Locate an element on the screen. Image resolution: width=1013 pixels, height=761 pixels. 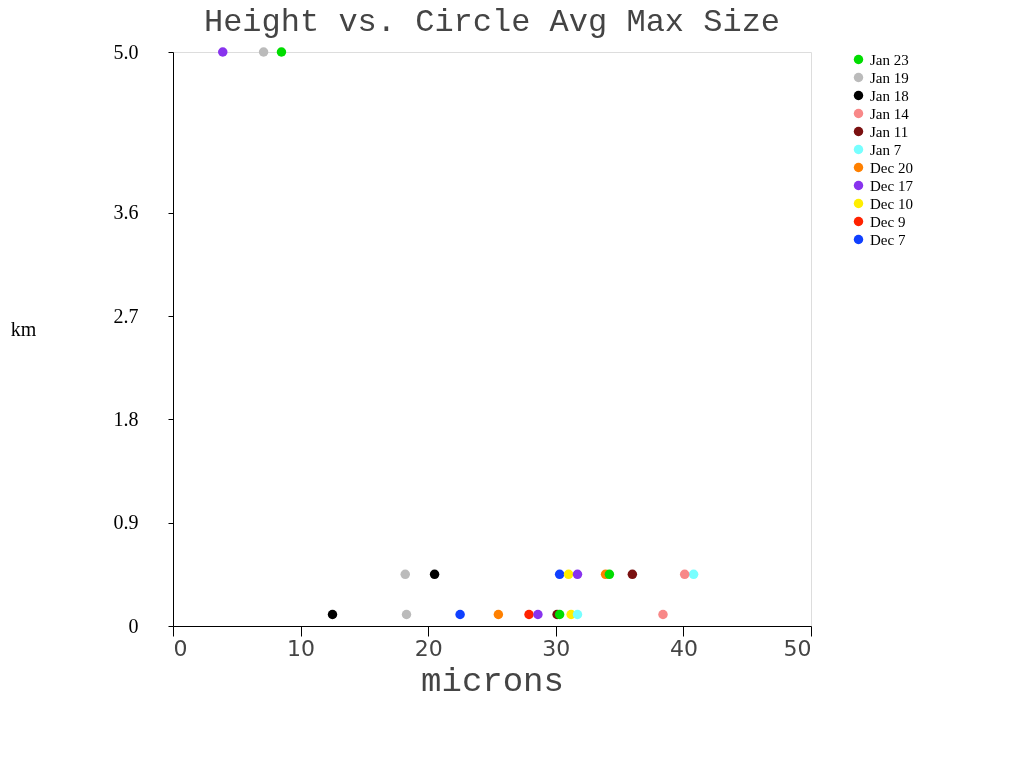
x-tick-label: 10 is located at coordinates (301, 648).